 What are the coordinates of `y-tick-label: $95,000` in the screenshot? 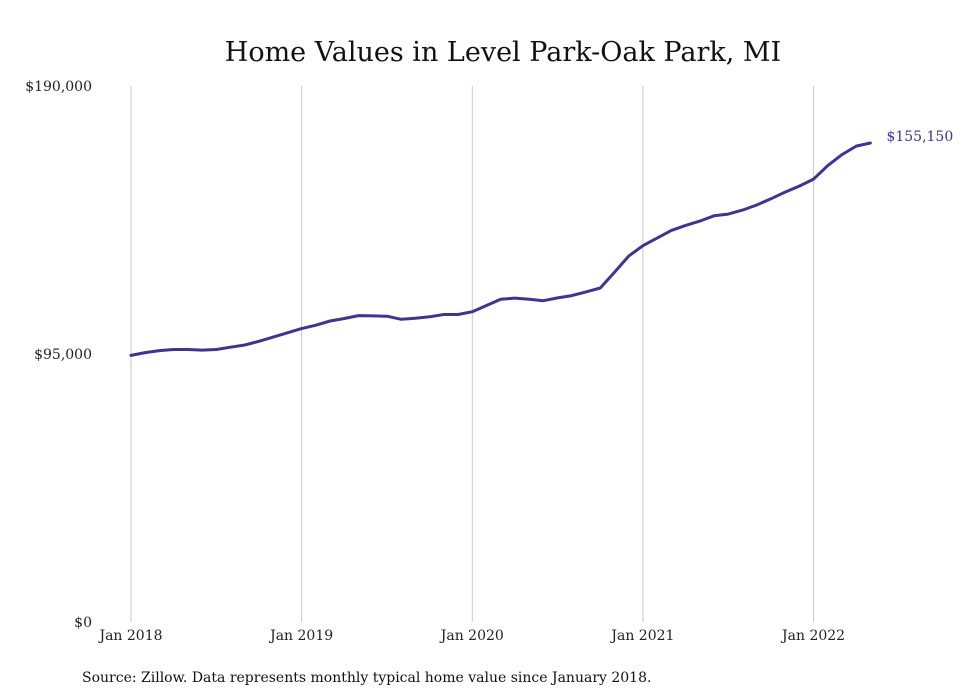 It's located at (63, 355).